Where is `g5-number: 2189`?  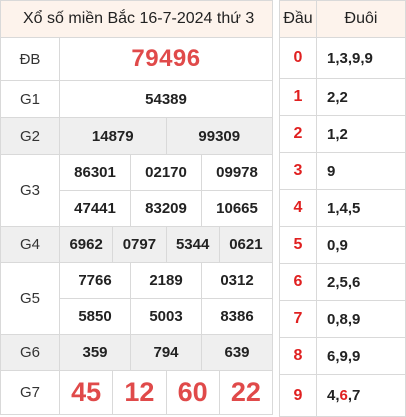 g5-number: 2189 is located at coordinates (166, 280).